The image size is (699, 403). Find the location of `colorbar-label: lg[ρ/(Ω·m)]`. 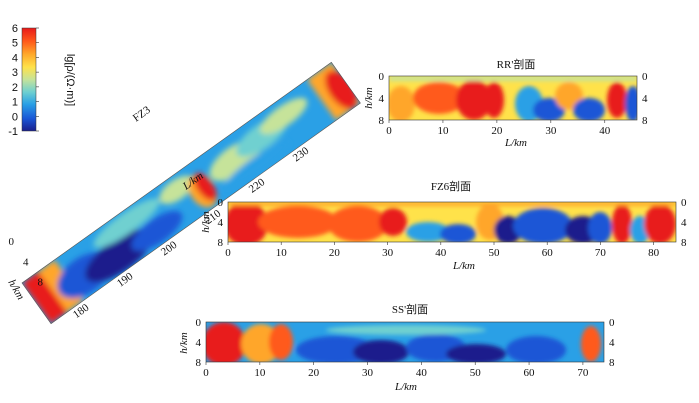

colorbar-label: lg[ρ/(Ω·m)] is located at coordinates (70, 80).